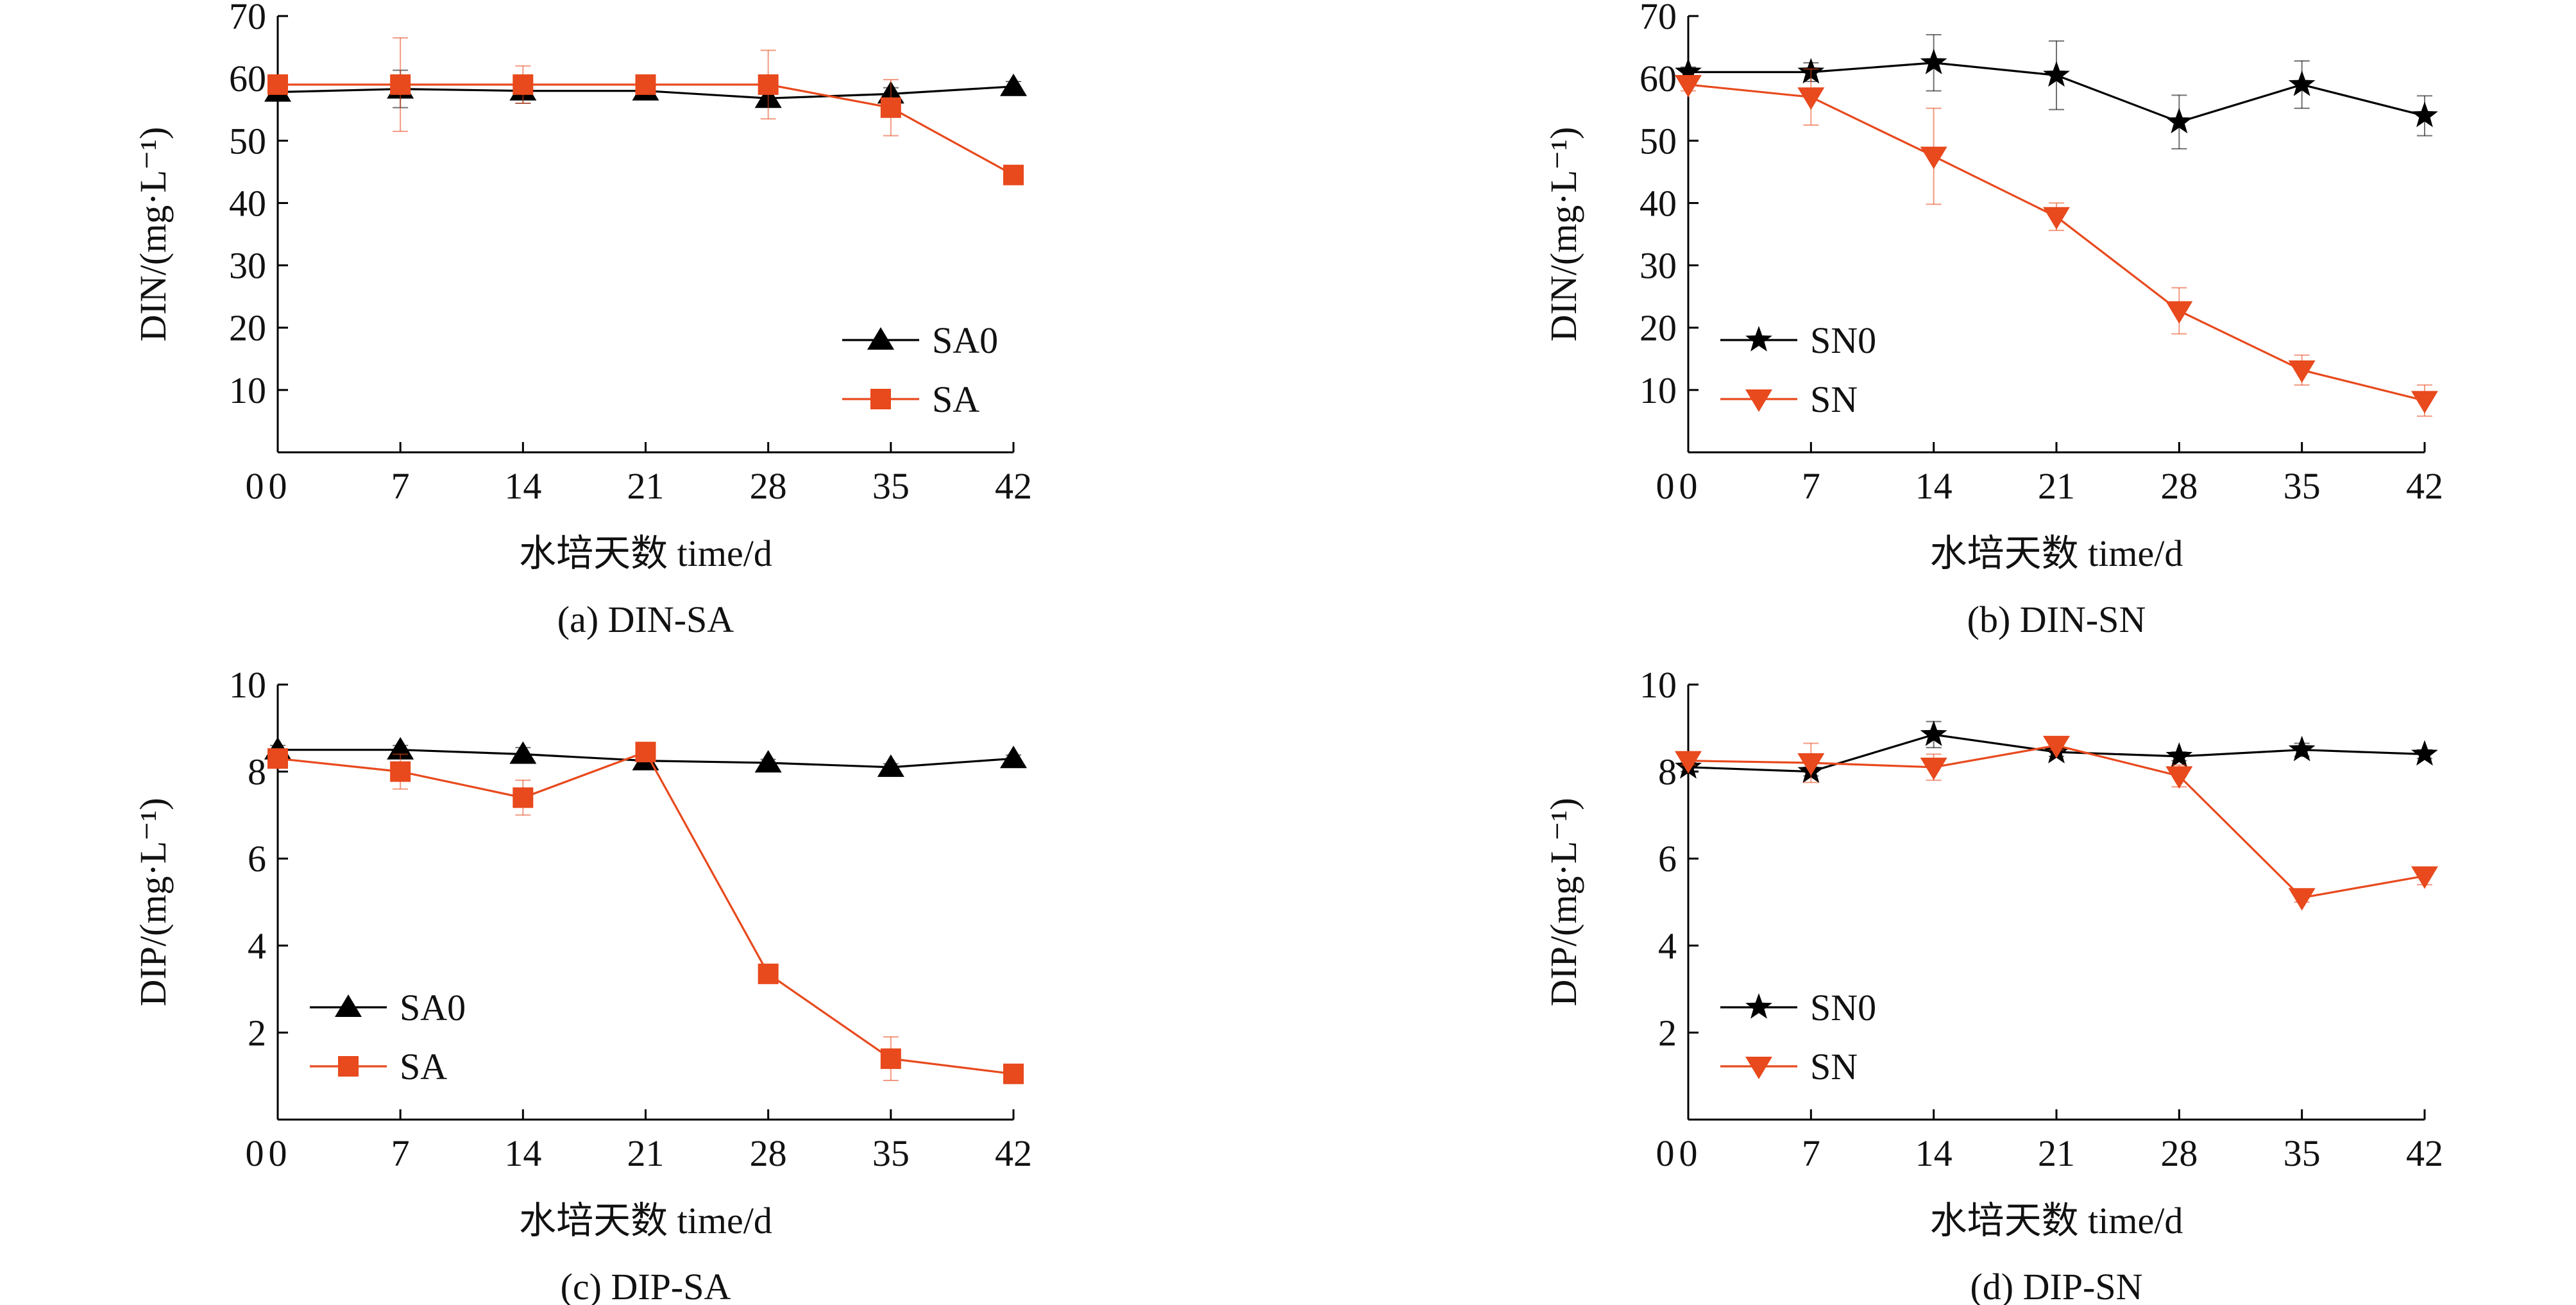  I want to click on x-tick-label: 7, so click(1811, 1153).